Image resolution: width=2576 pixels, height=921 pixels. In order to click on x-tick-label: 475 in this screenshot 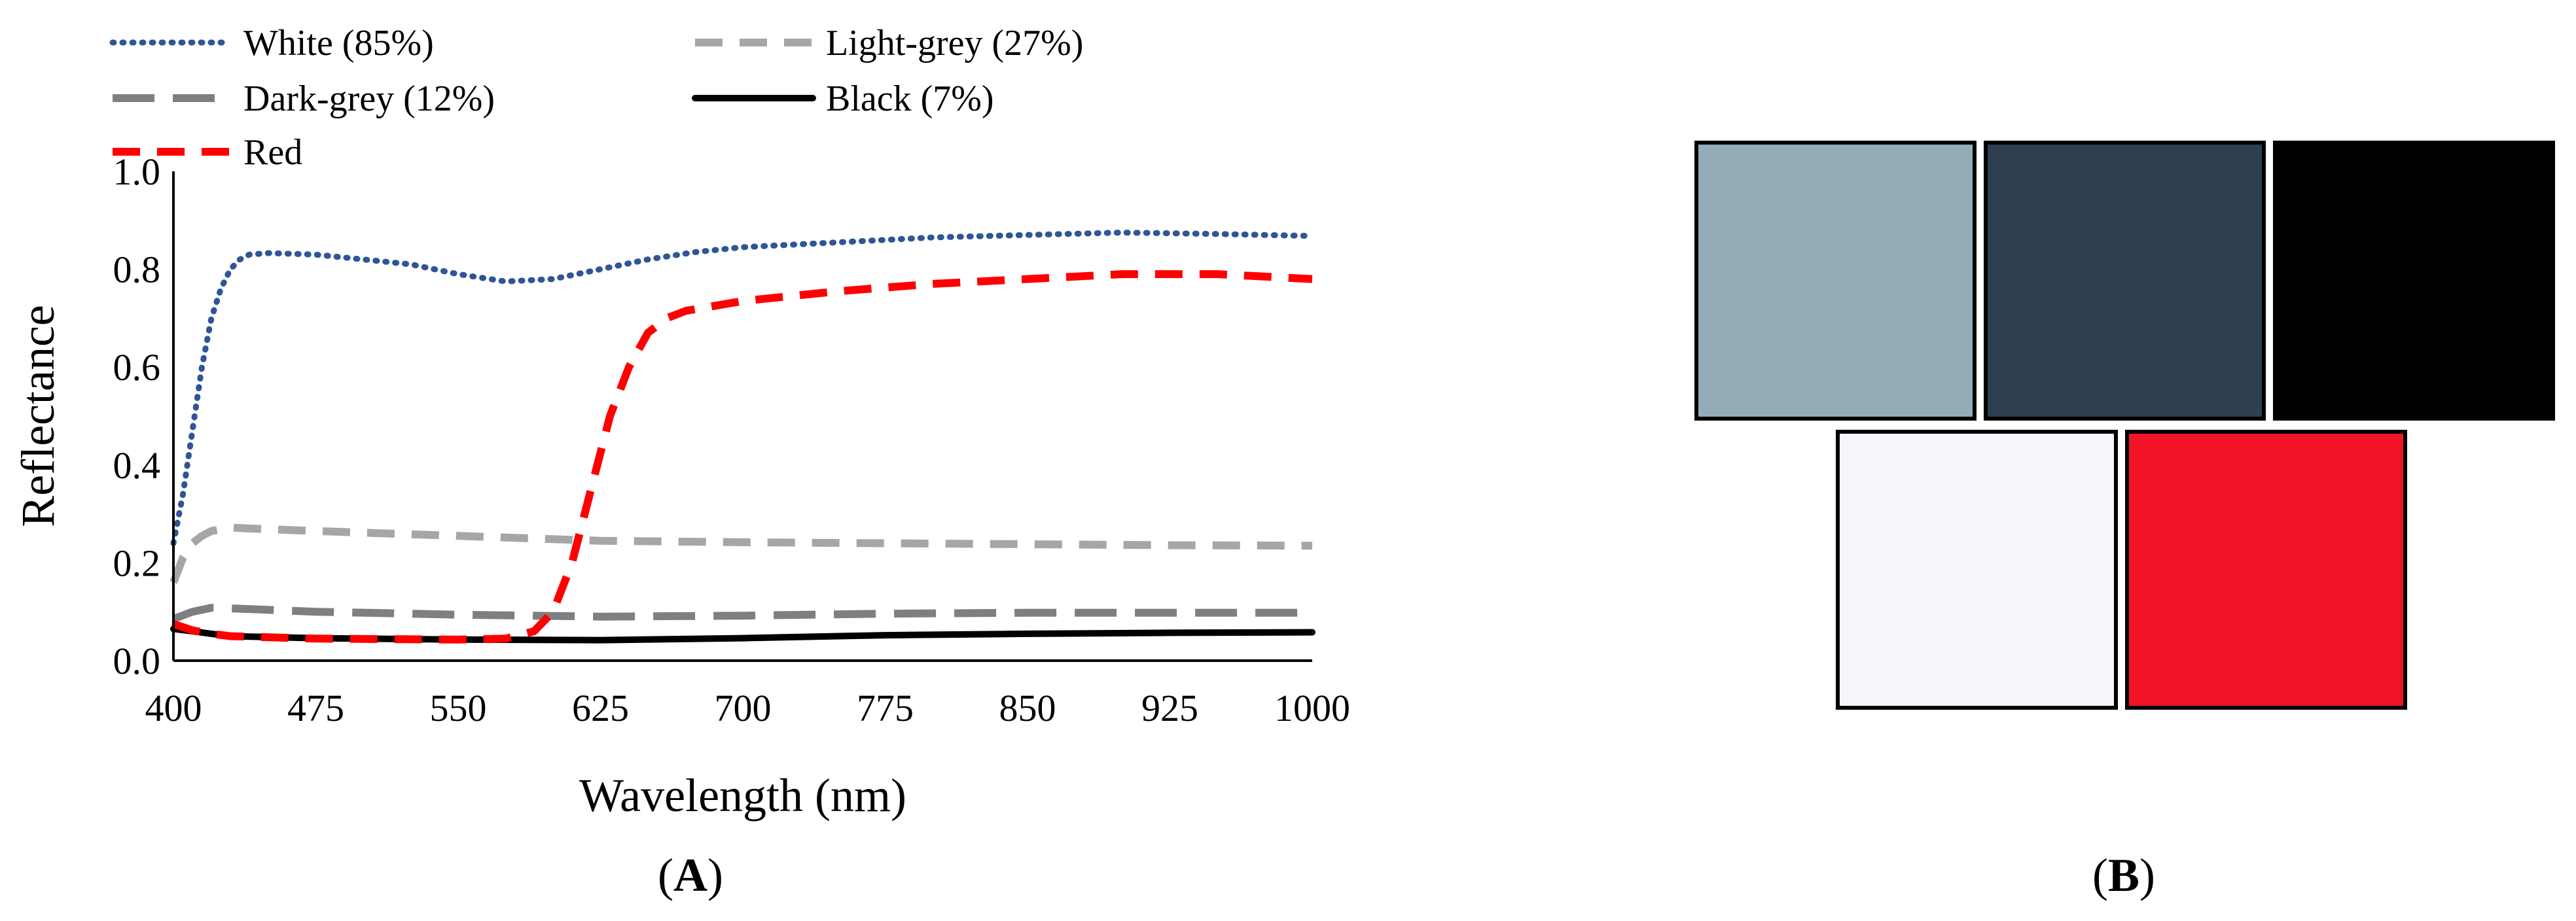, I will do `click(315, 708)`.